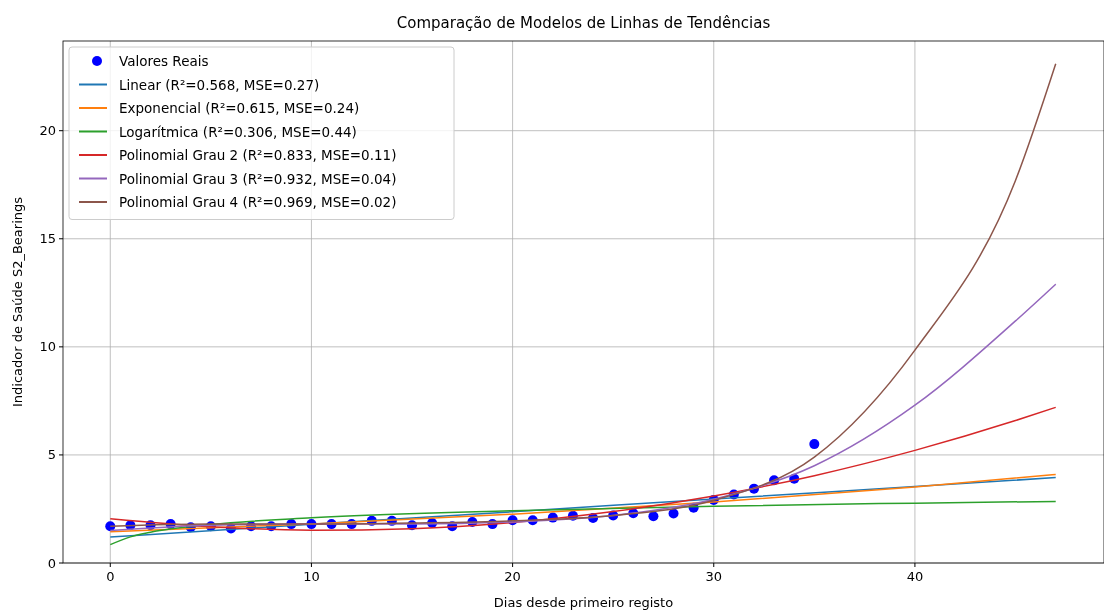 This screenshot has width=1104, height=611. Describe the element at coordinates (512, 576) in the screenshot. I see `x-tick-label: 20` at that location.